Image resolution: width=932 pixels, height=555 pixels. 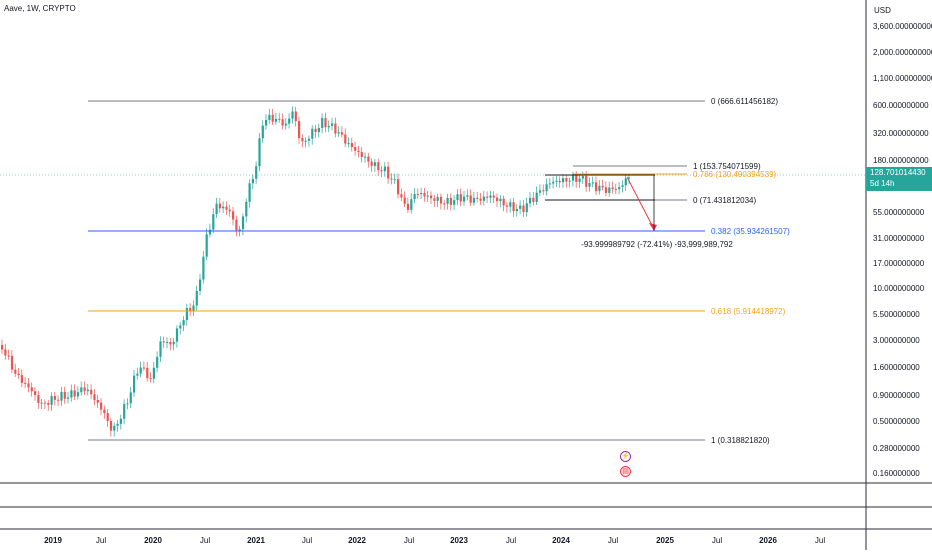 What do you see at coordinates (727, 166) in the screenshot?
I see `fib-level-label: 1 (153.754071599)` at bounding box center [727, 166].